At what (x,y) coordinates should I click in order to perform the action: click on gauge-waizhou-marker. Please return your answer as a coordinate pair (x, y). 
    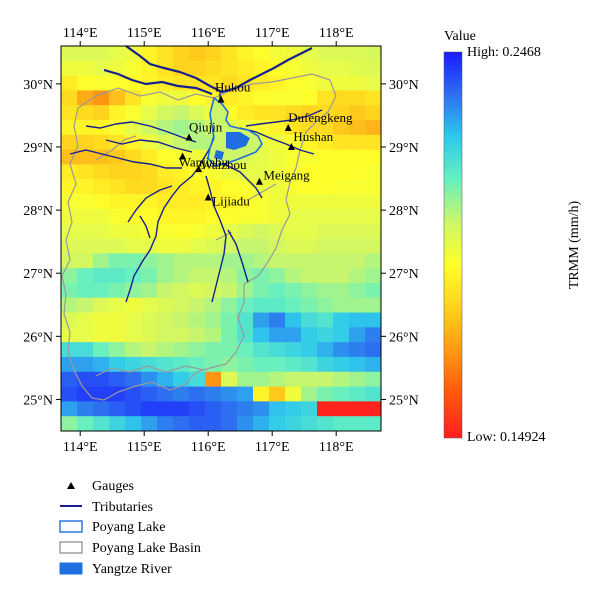
    Looking at the image, I should click on (199, 169).